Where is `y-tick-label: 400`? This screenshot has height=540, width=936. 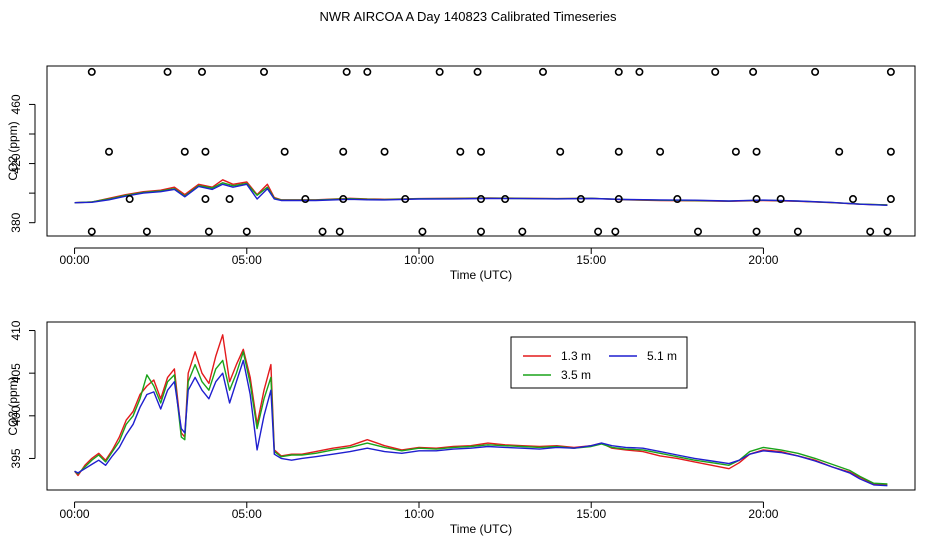
y-tick-label: 400 is located at coordinates (16, 415).